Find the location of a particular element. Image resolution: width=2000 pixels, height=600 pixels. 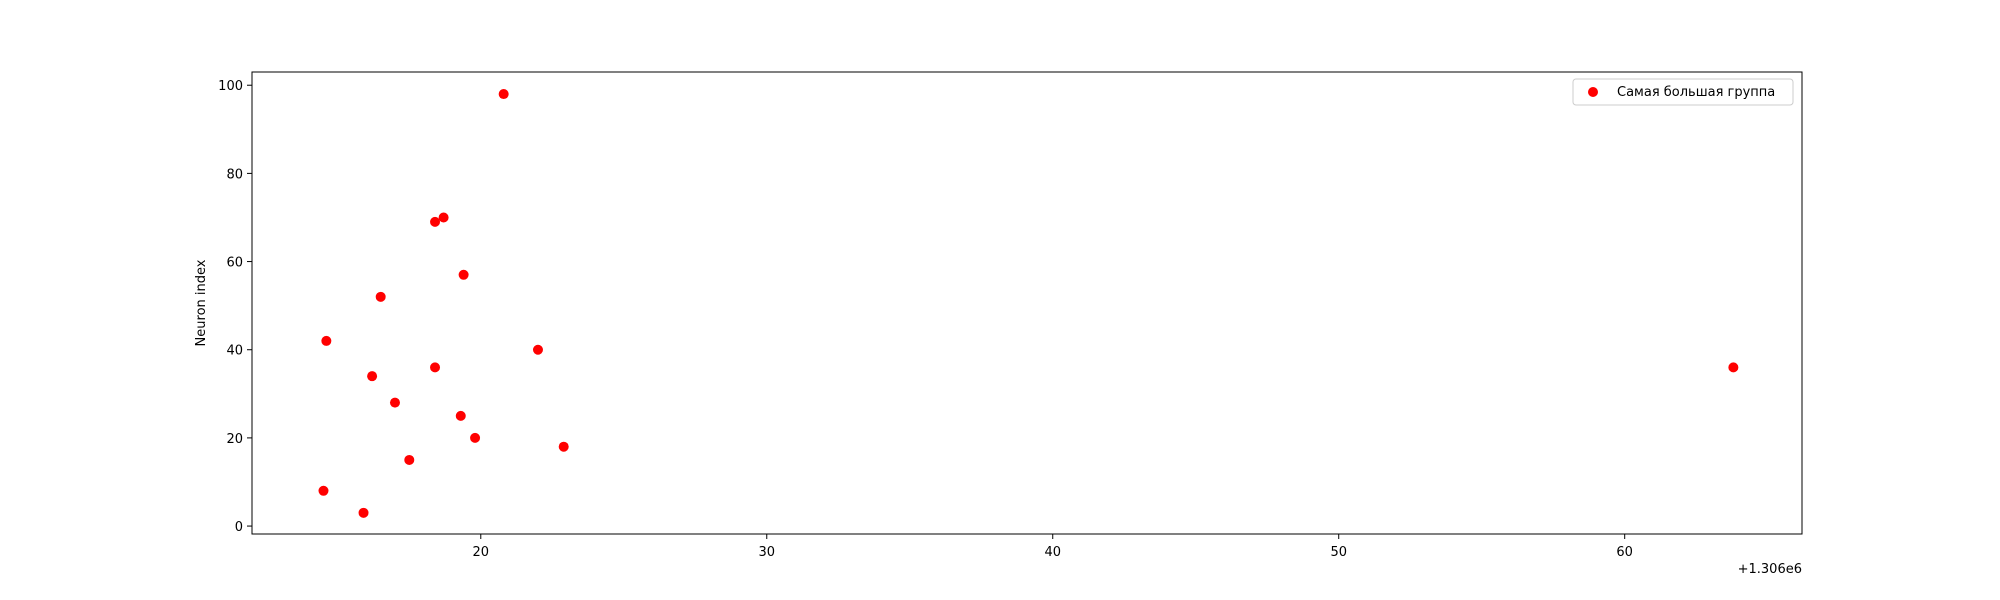

legend-box is located at coordinates (1683, 92).